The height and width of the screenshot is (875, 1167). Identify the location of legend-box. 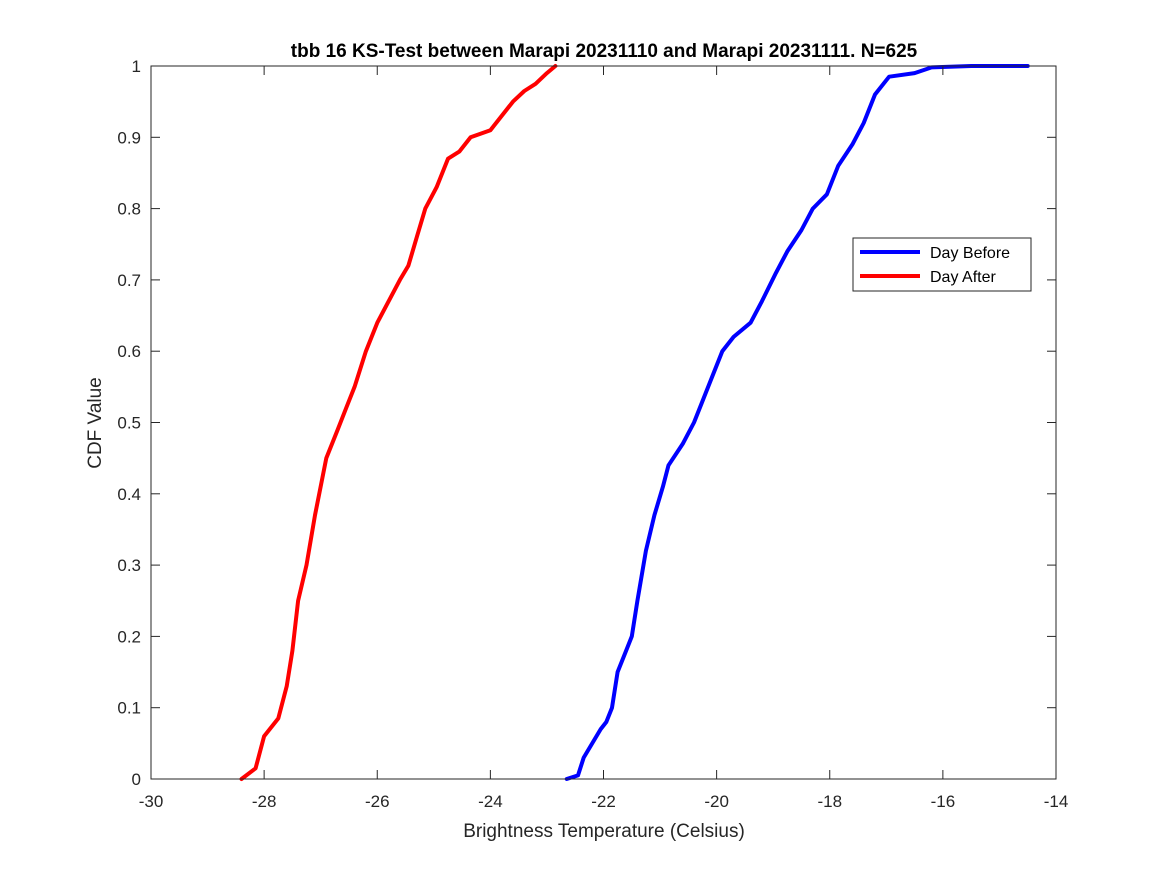
(942, 264).